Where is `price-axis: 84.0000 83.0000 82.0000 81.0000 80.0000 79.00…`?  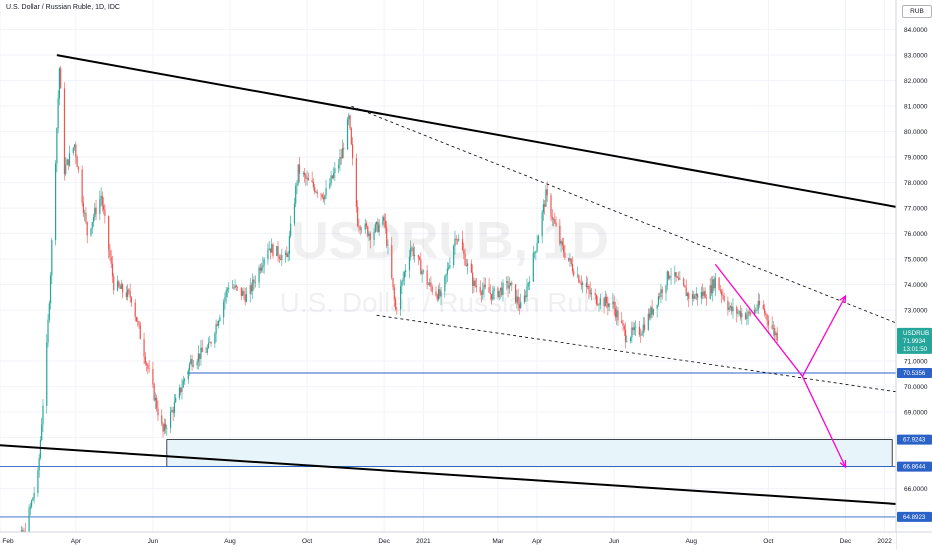 price-axis: 84.0000 83.0000 82.0000 81.0000 80.0000 79.00… is located at coordinates (913, 275).